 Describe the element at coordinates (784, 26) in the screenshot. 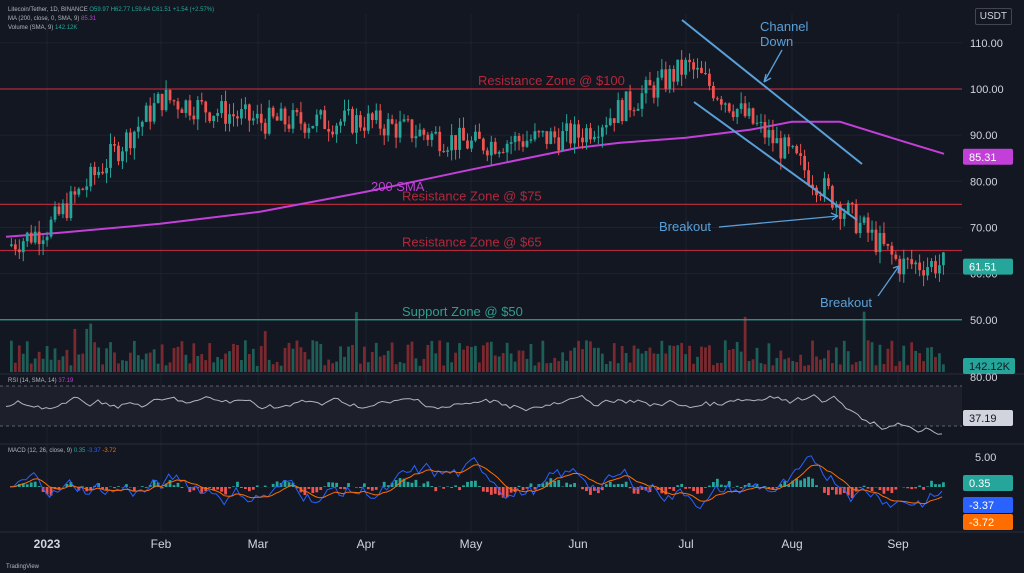

I see `annotation-channel: Channel` at that location.